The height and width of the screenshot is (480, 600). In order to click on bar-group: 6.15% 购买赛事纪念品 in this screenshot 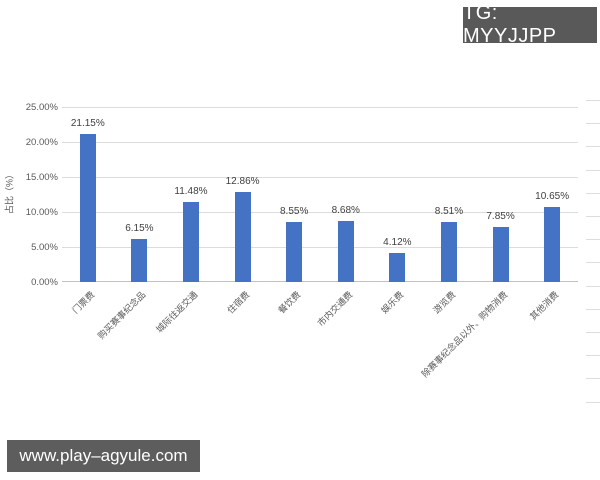, I will do `click(131, 224)`.